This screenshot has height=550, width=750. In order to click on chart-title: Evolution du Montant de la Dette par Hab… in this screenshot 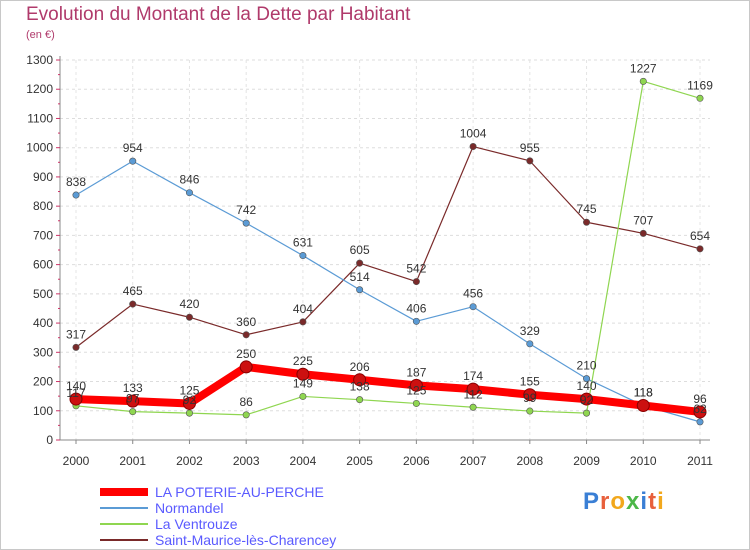, I will do `click(218, 14)`.